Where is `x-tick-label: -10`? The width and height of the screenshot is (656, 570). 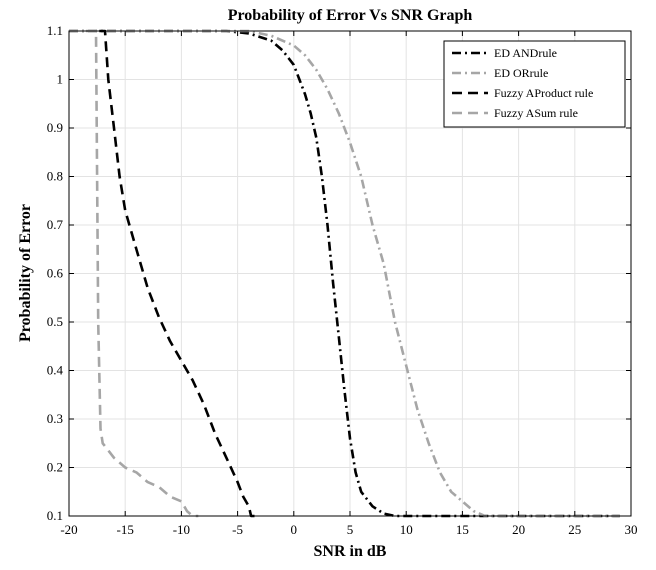 x-tick-label: -10 is located at coordinates (181, 529).